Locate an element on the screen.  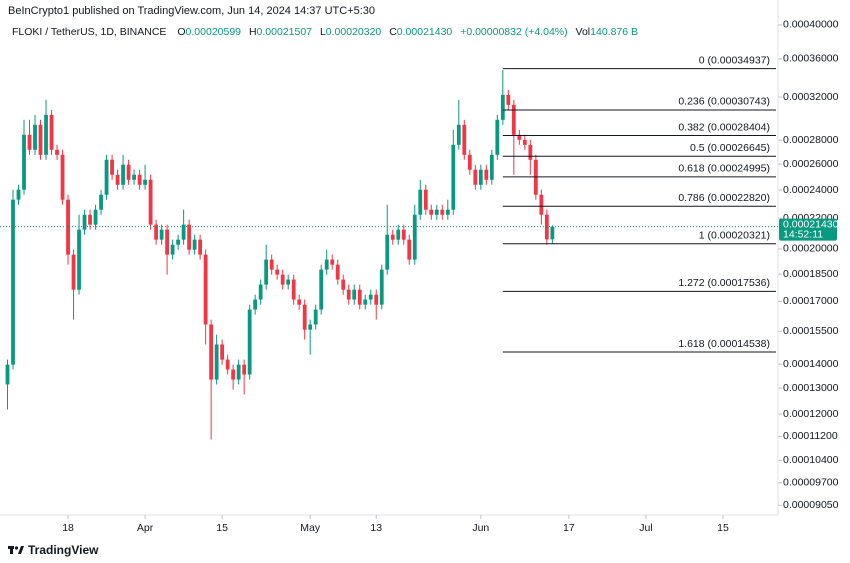
field-value: 0.00020320 is located at coordinates (353, 32).